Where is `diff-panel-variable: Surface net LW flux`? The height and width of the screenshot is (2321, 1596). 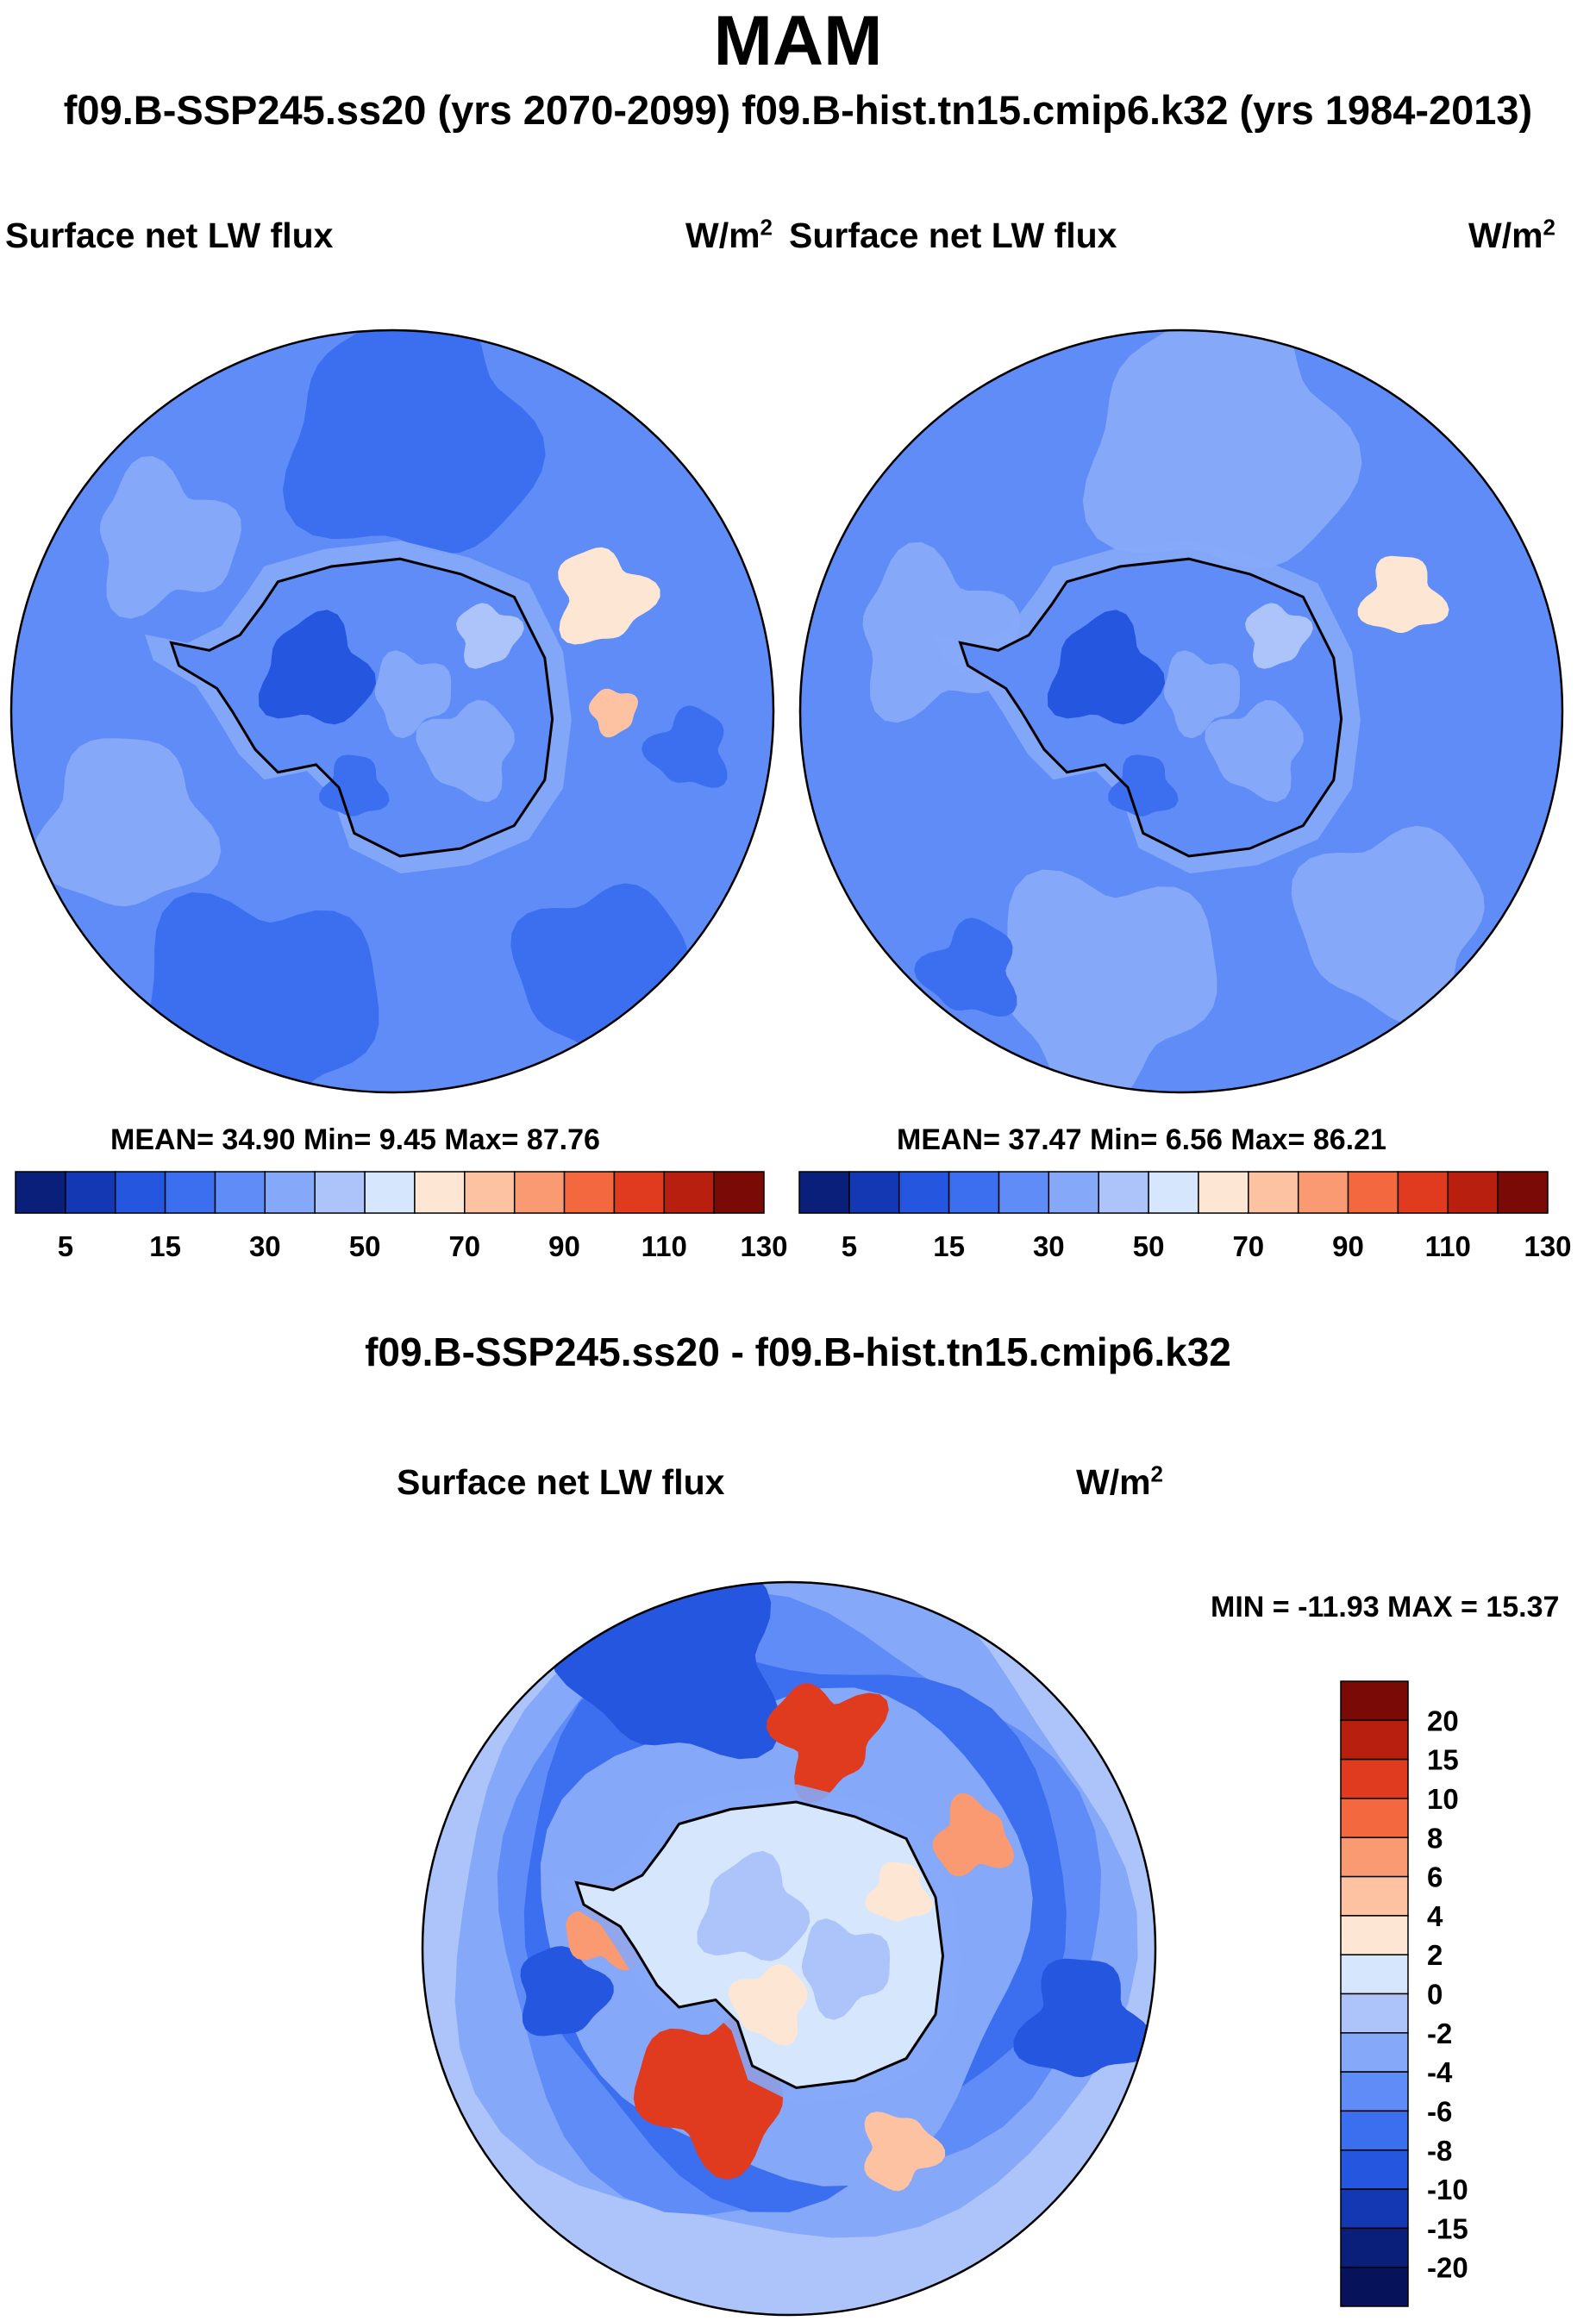
diff-panel-variable: Surface net LW flux is located at coordinates (561, 1482).